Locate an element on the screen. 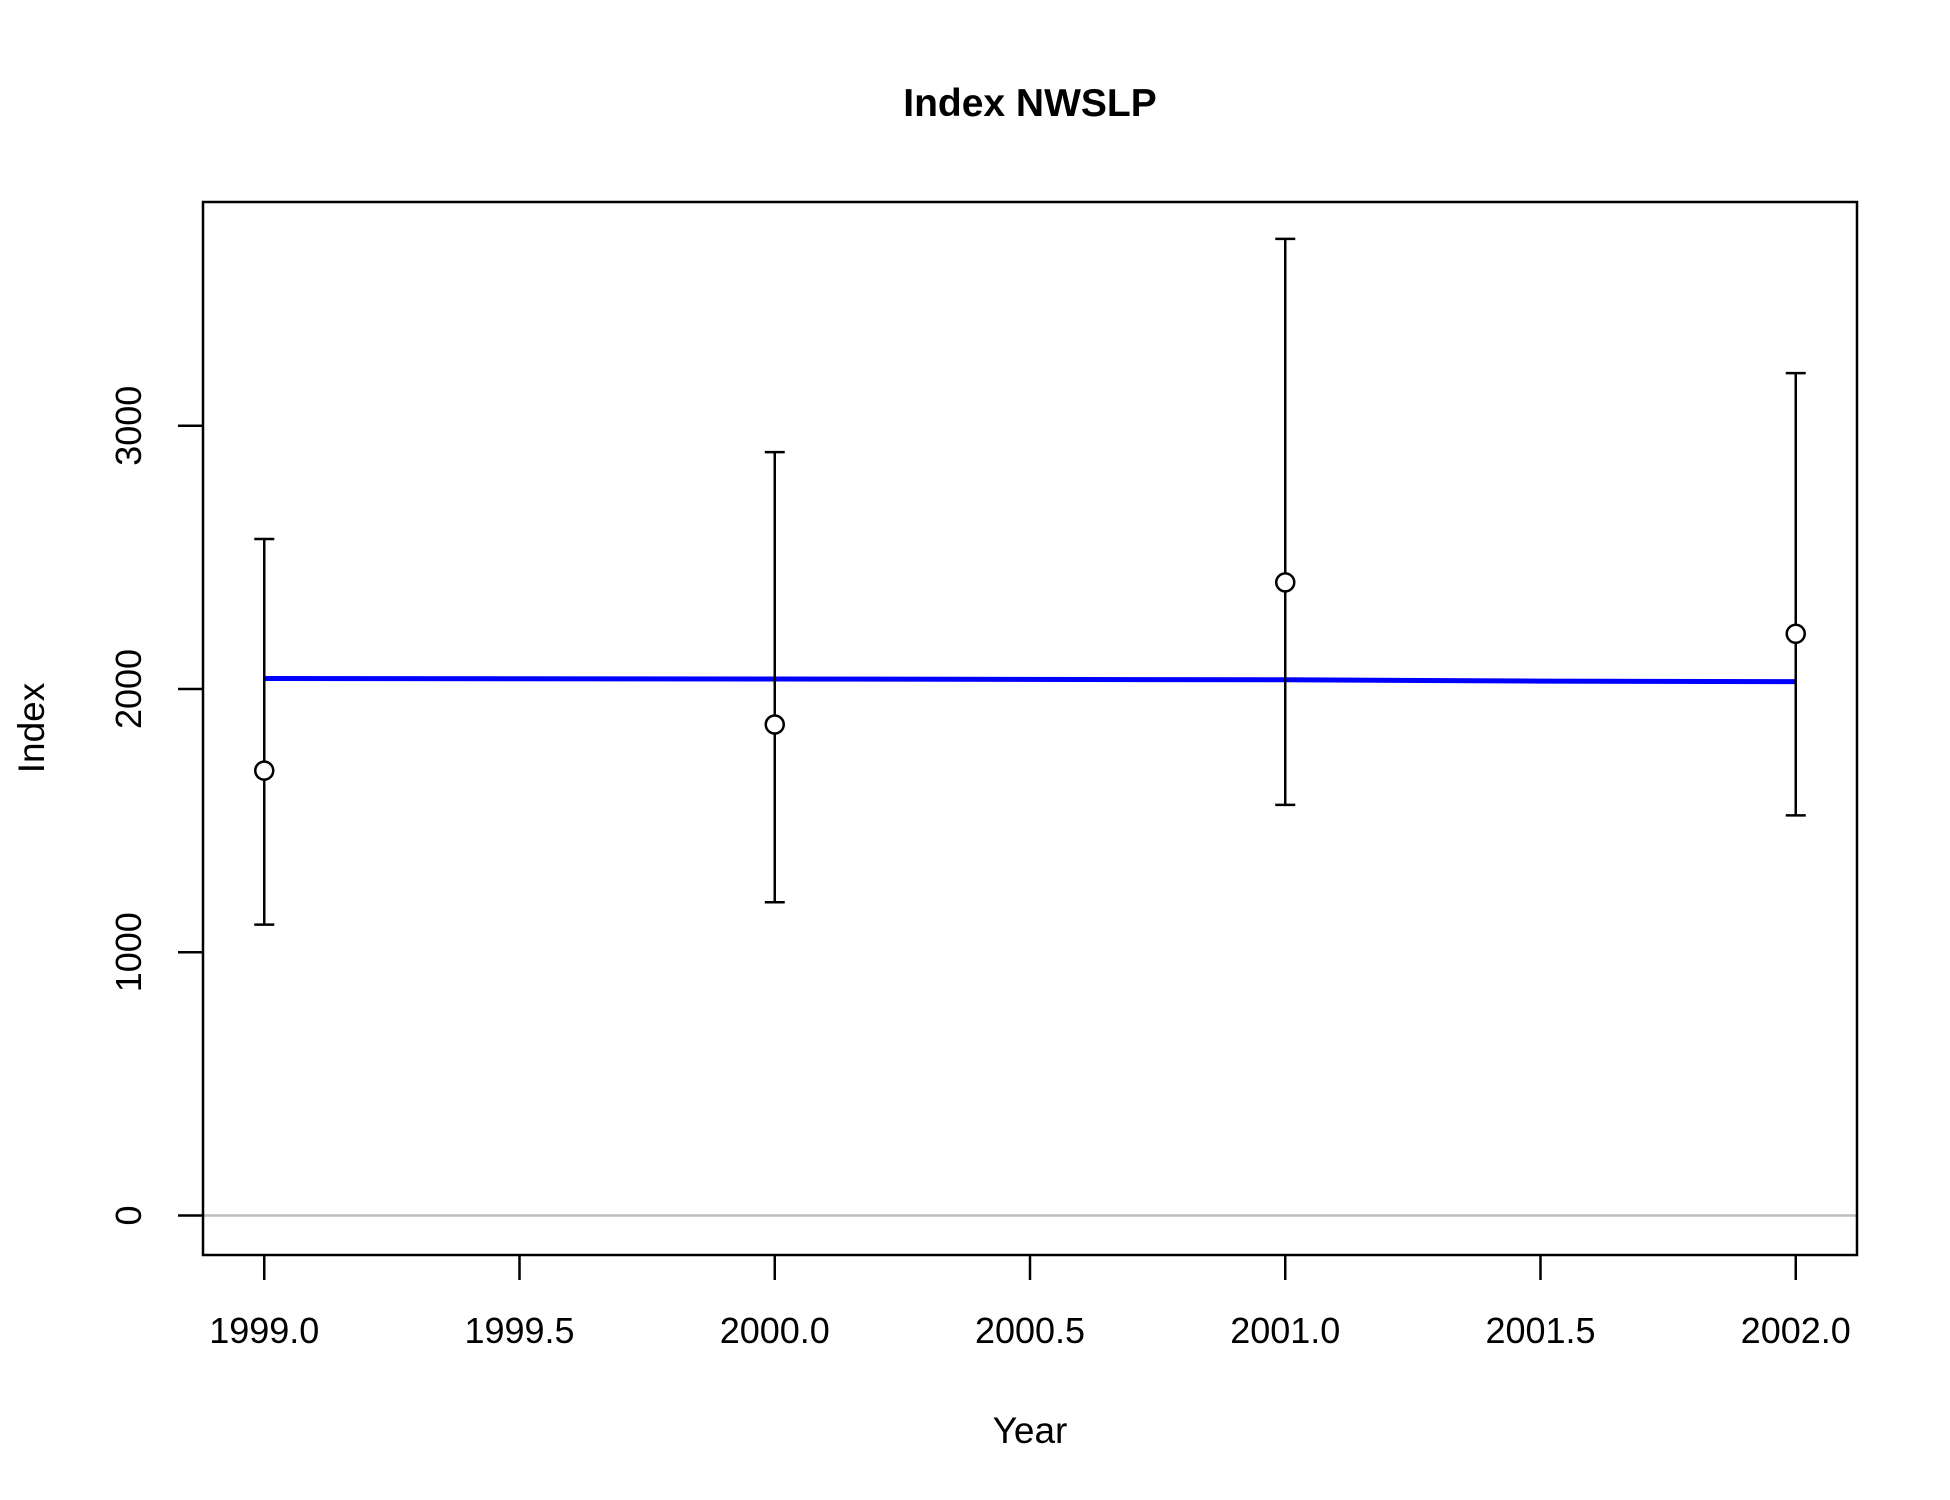 The image size is (1950, 1500). x-tick-label: 1999.5 is located at coordinates (519, 1330).